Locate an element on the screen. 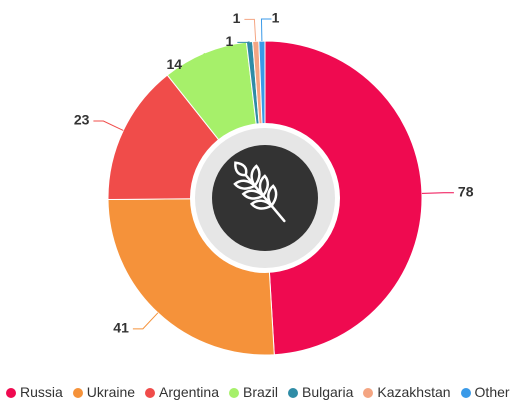 The height and width of the screenshot is (418, 530). data-label: 41 is located at coordinates (121, 328).